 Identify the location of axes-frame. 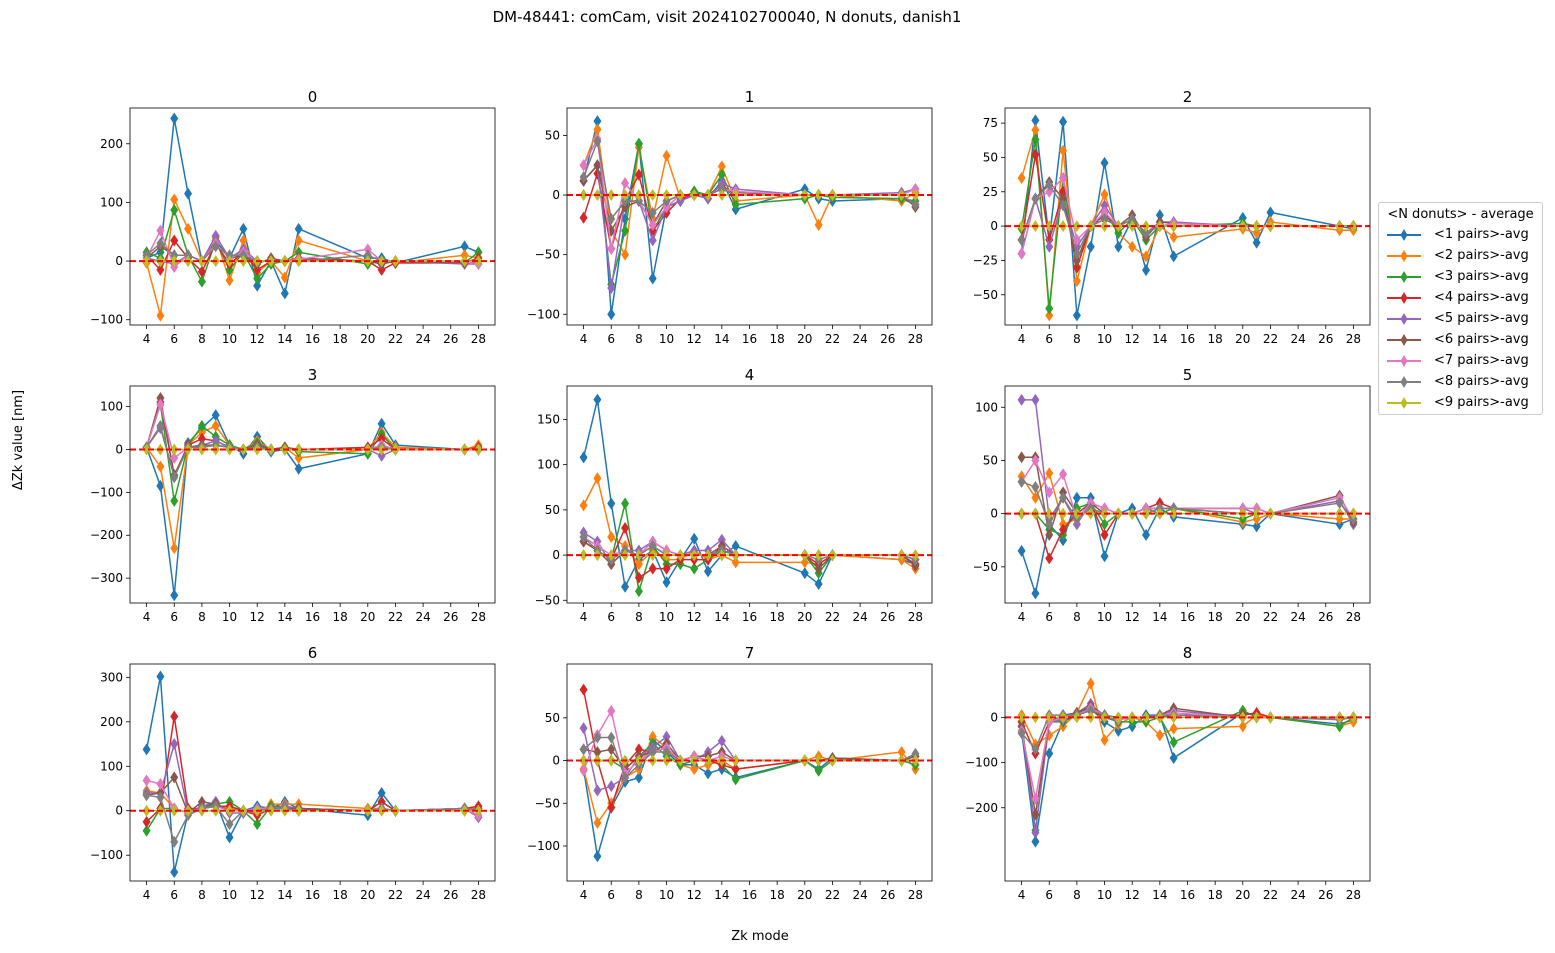
(312, 216).